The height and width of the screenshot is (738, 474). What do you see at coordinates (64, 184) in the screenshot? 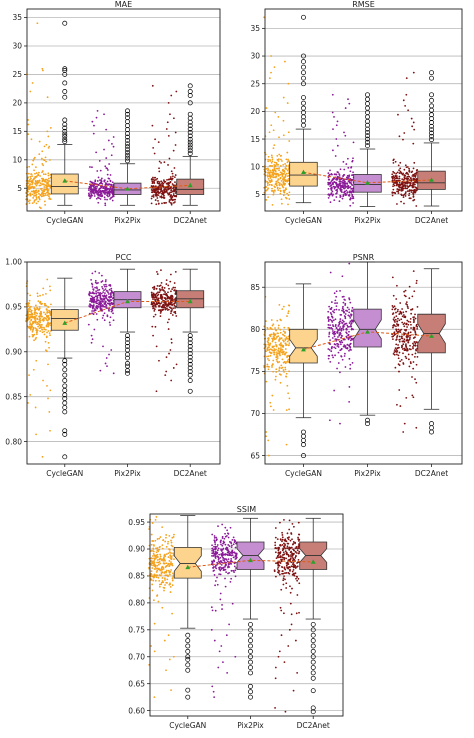
I see `box` at bounding box center [64, 184].